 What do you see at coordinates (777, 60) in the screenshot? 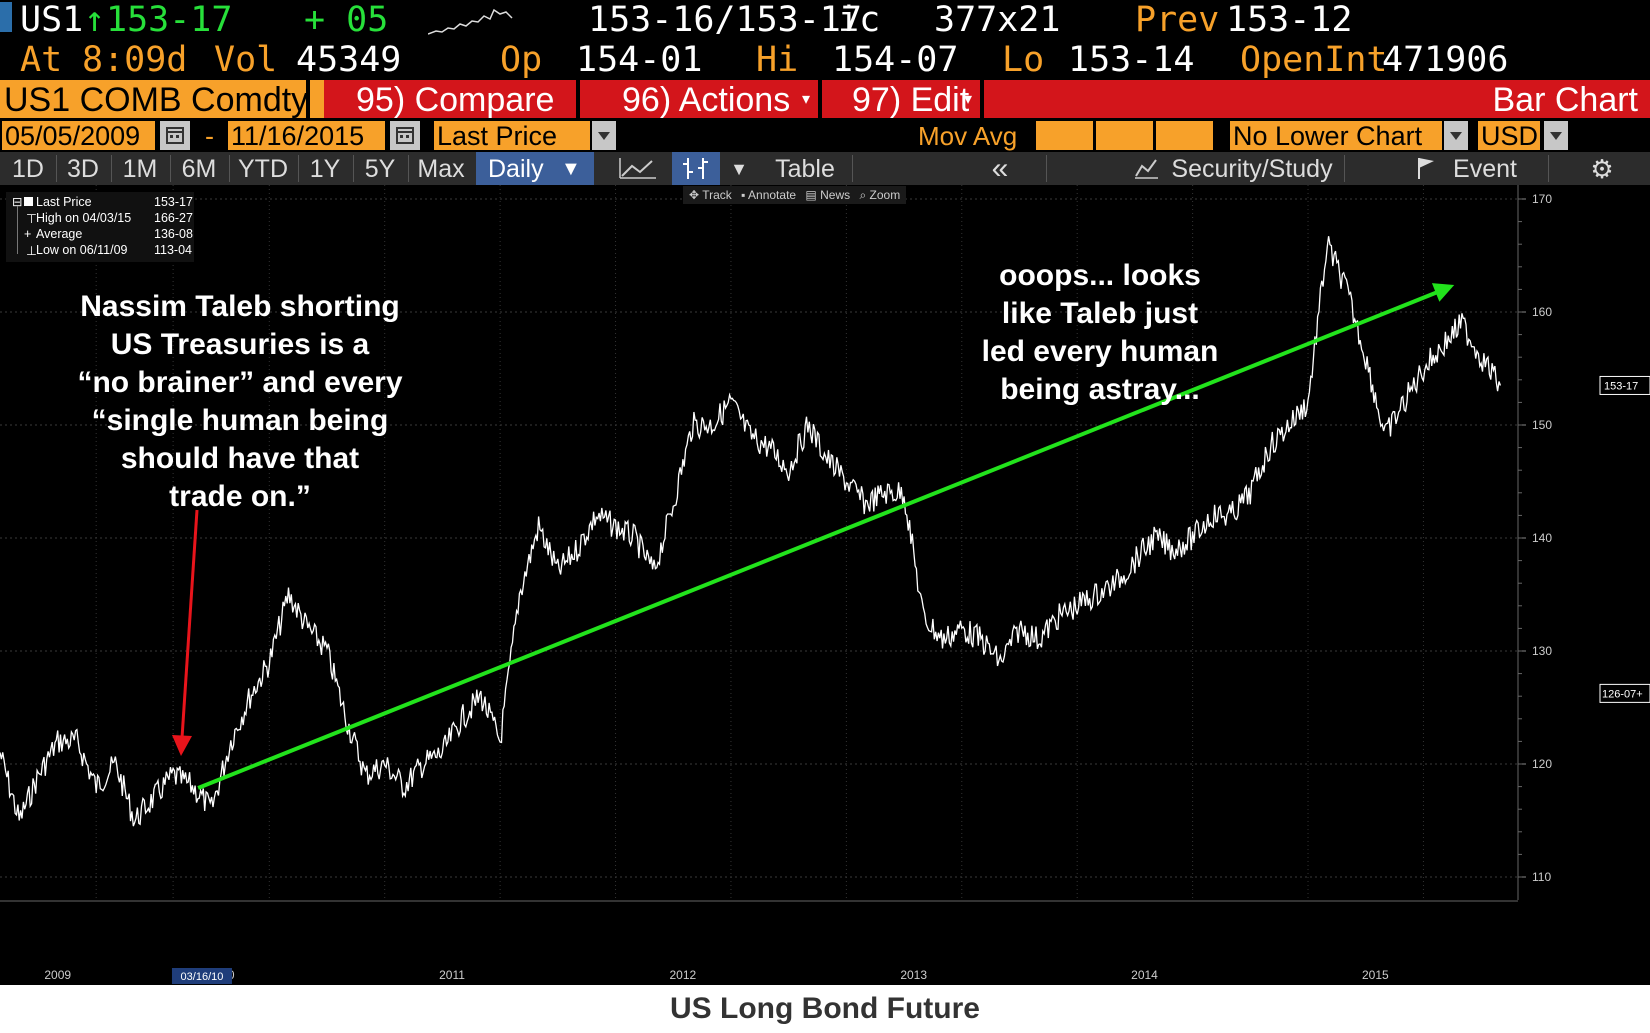
I see `high-label: Hi` at bounding box center [777, 60].